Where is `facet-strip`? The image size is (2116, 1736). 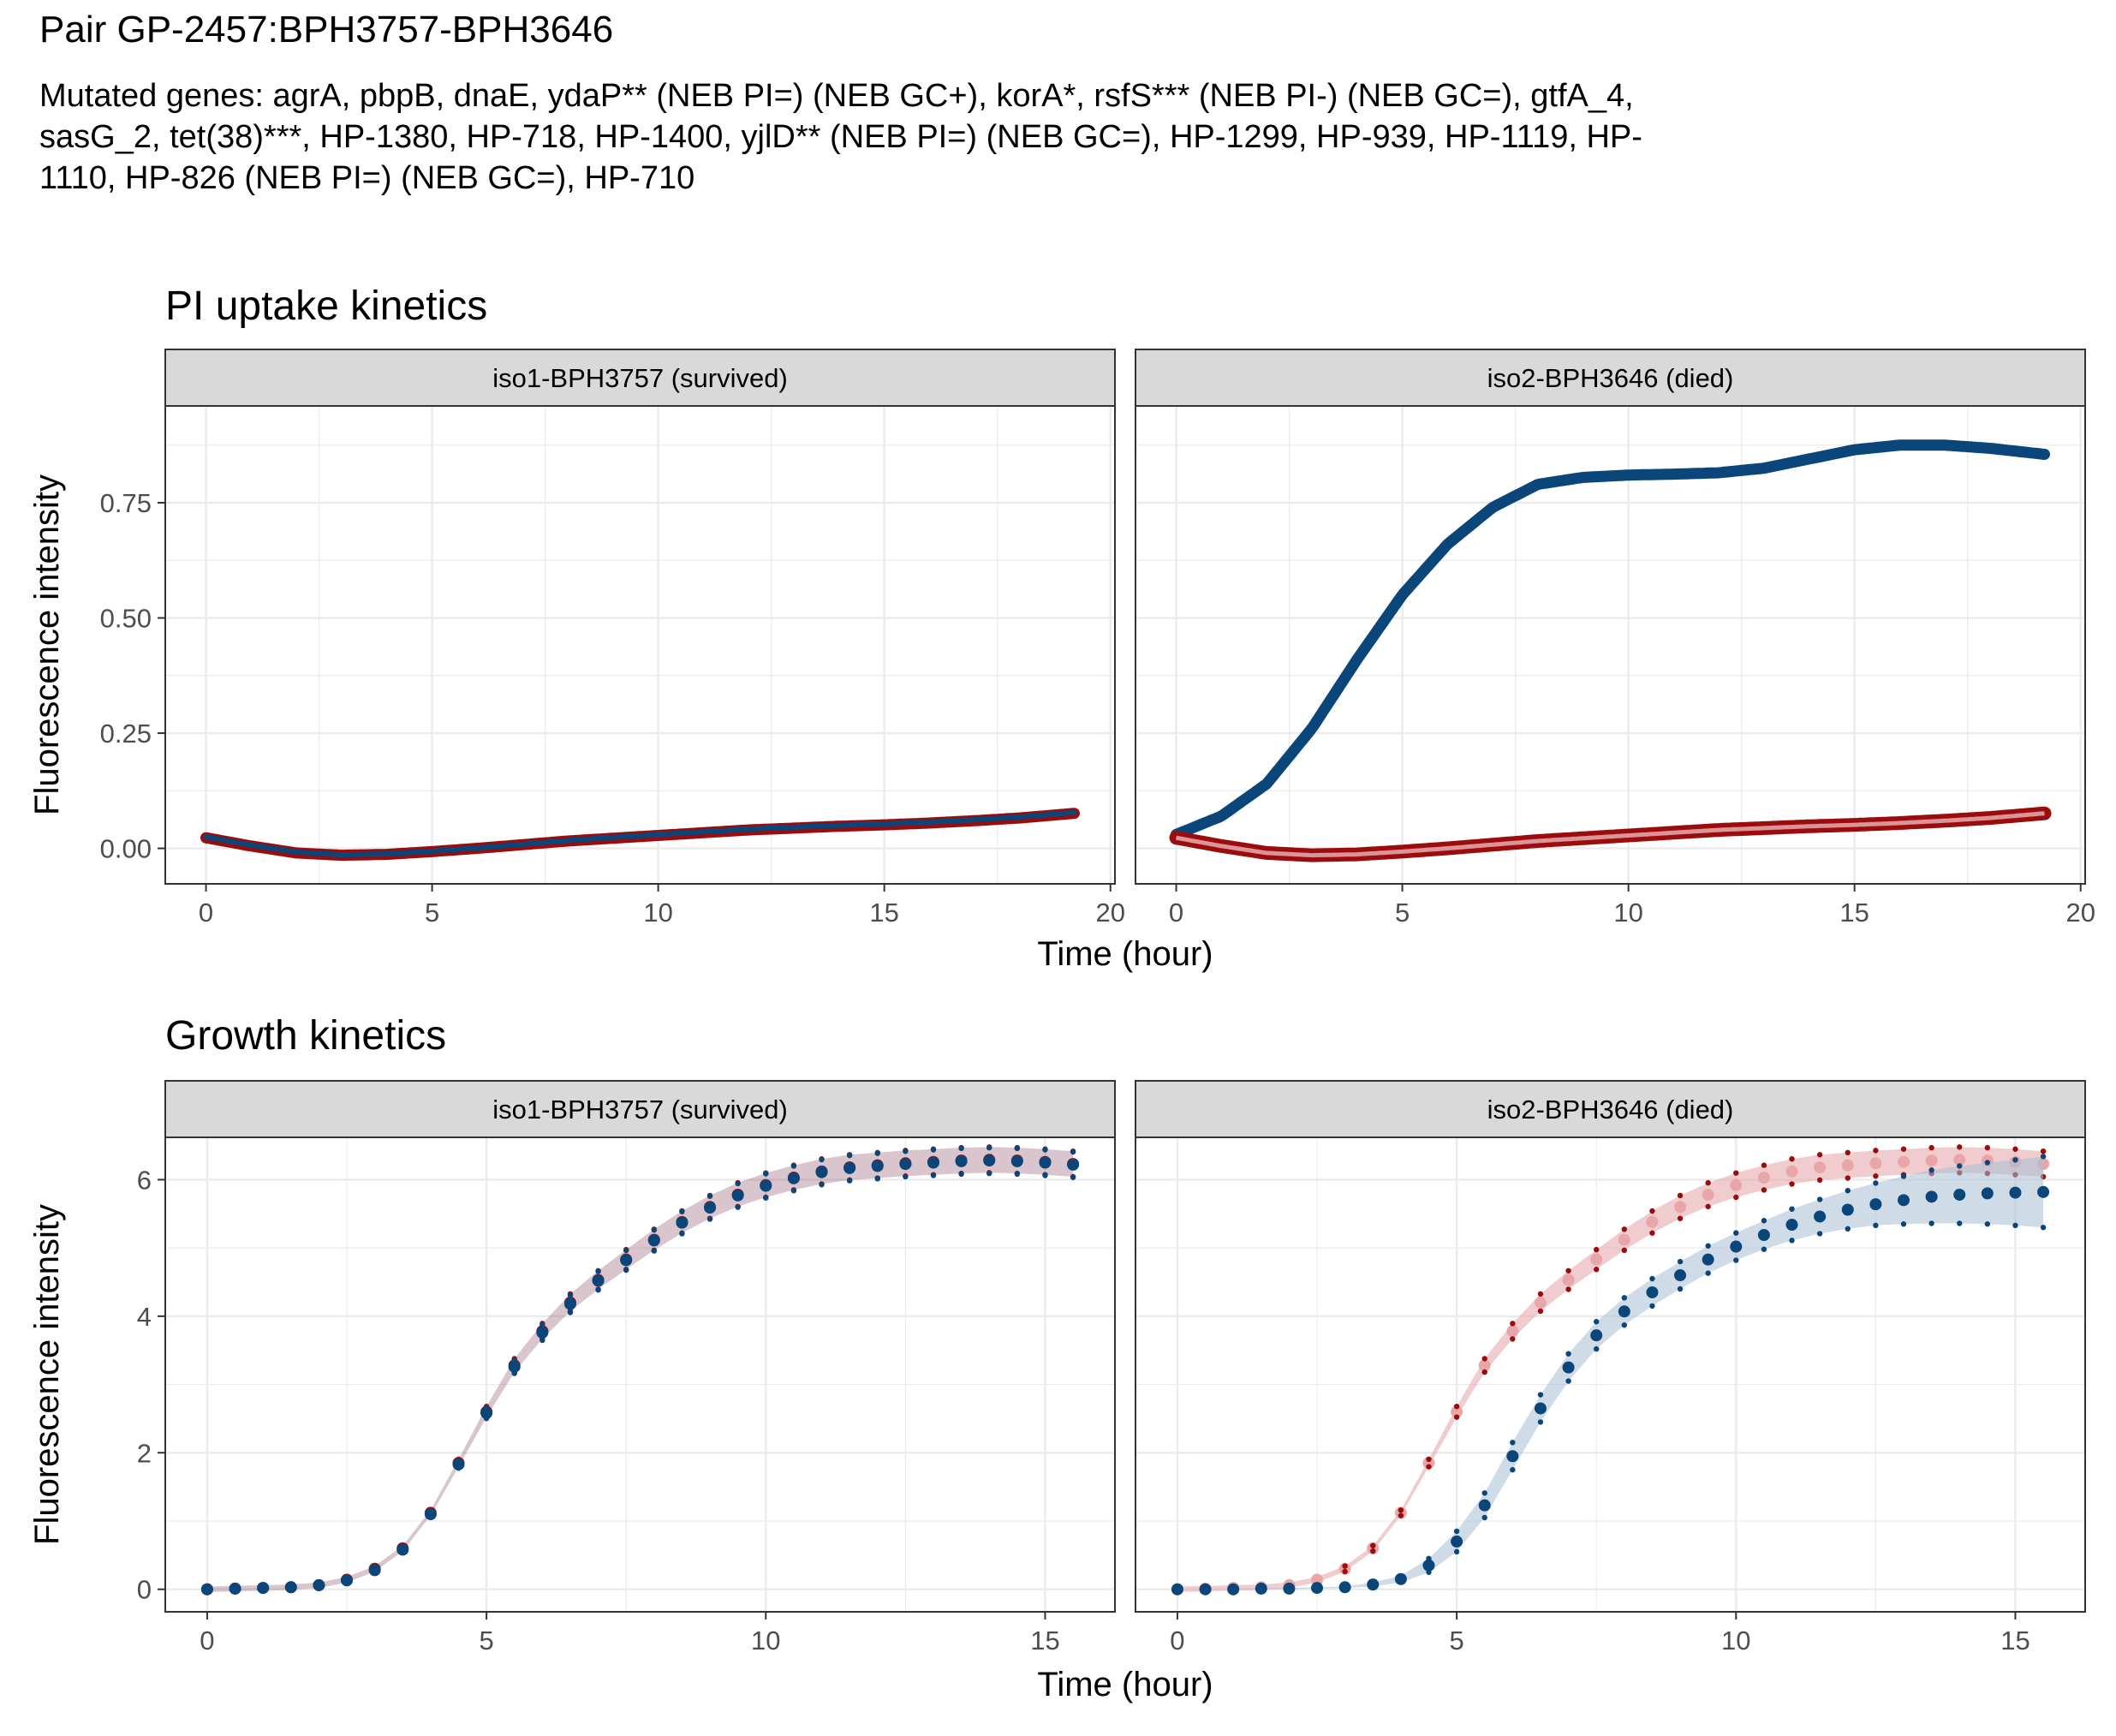
facet-strip is located at coordinates (1610, 1109).